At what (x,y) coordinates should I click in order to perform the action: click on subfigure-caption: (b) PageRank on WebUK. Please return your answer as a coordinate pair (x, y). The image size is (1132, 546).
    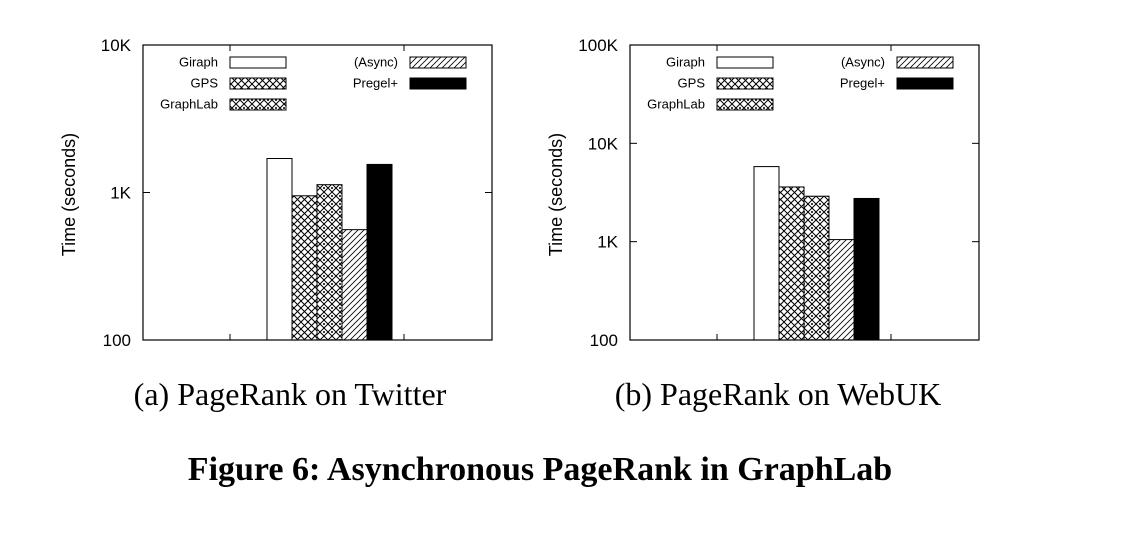
    Looking at the image, I should click on (778, 394).